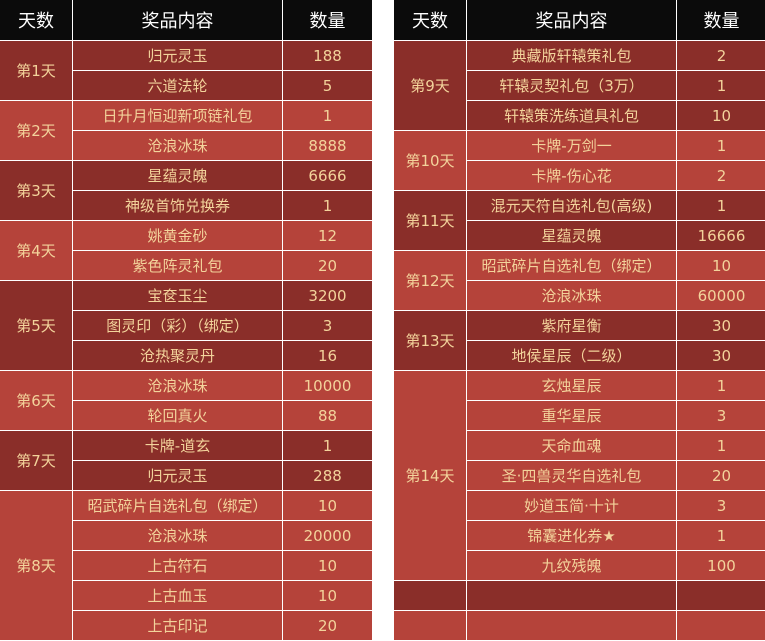 The image size is (765, 641). Describe the element at coordinates (721, 566) in the screenshot. I see `qty-cell: 100` at that location.